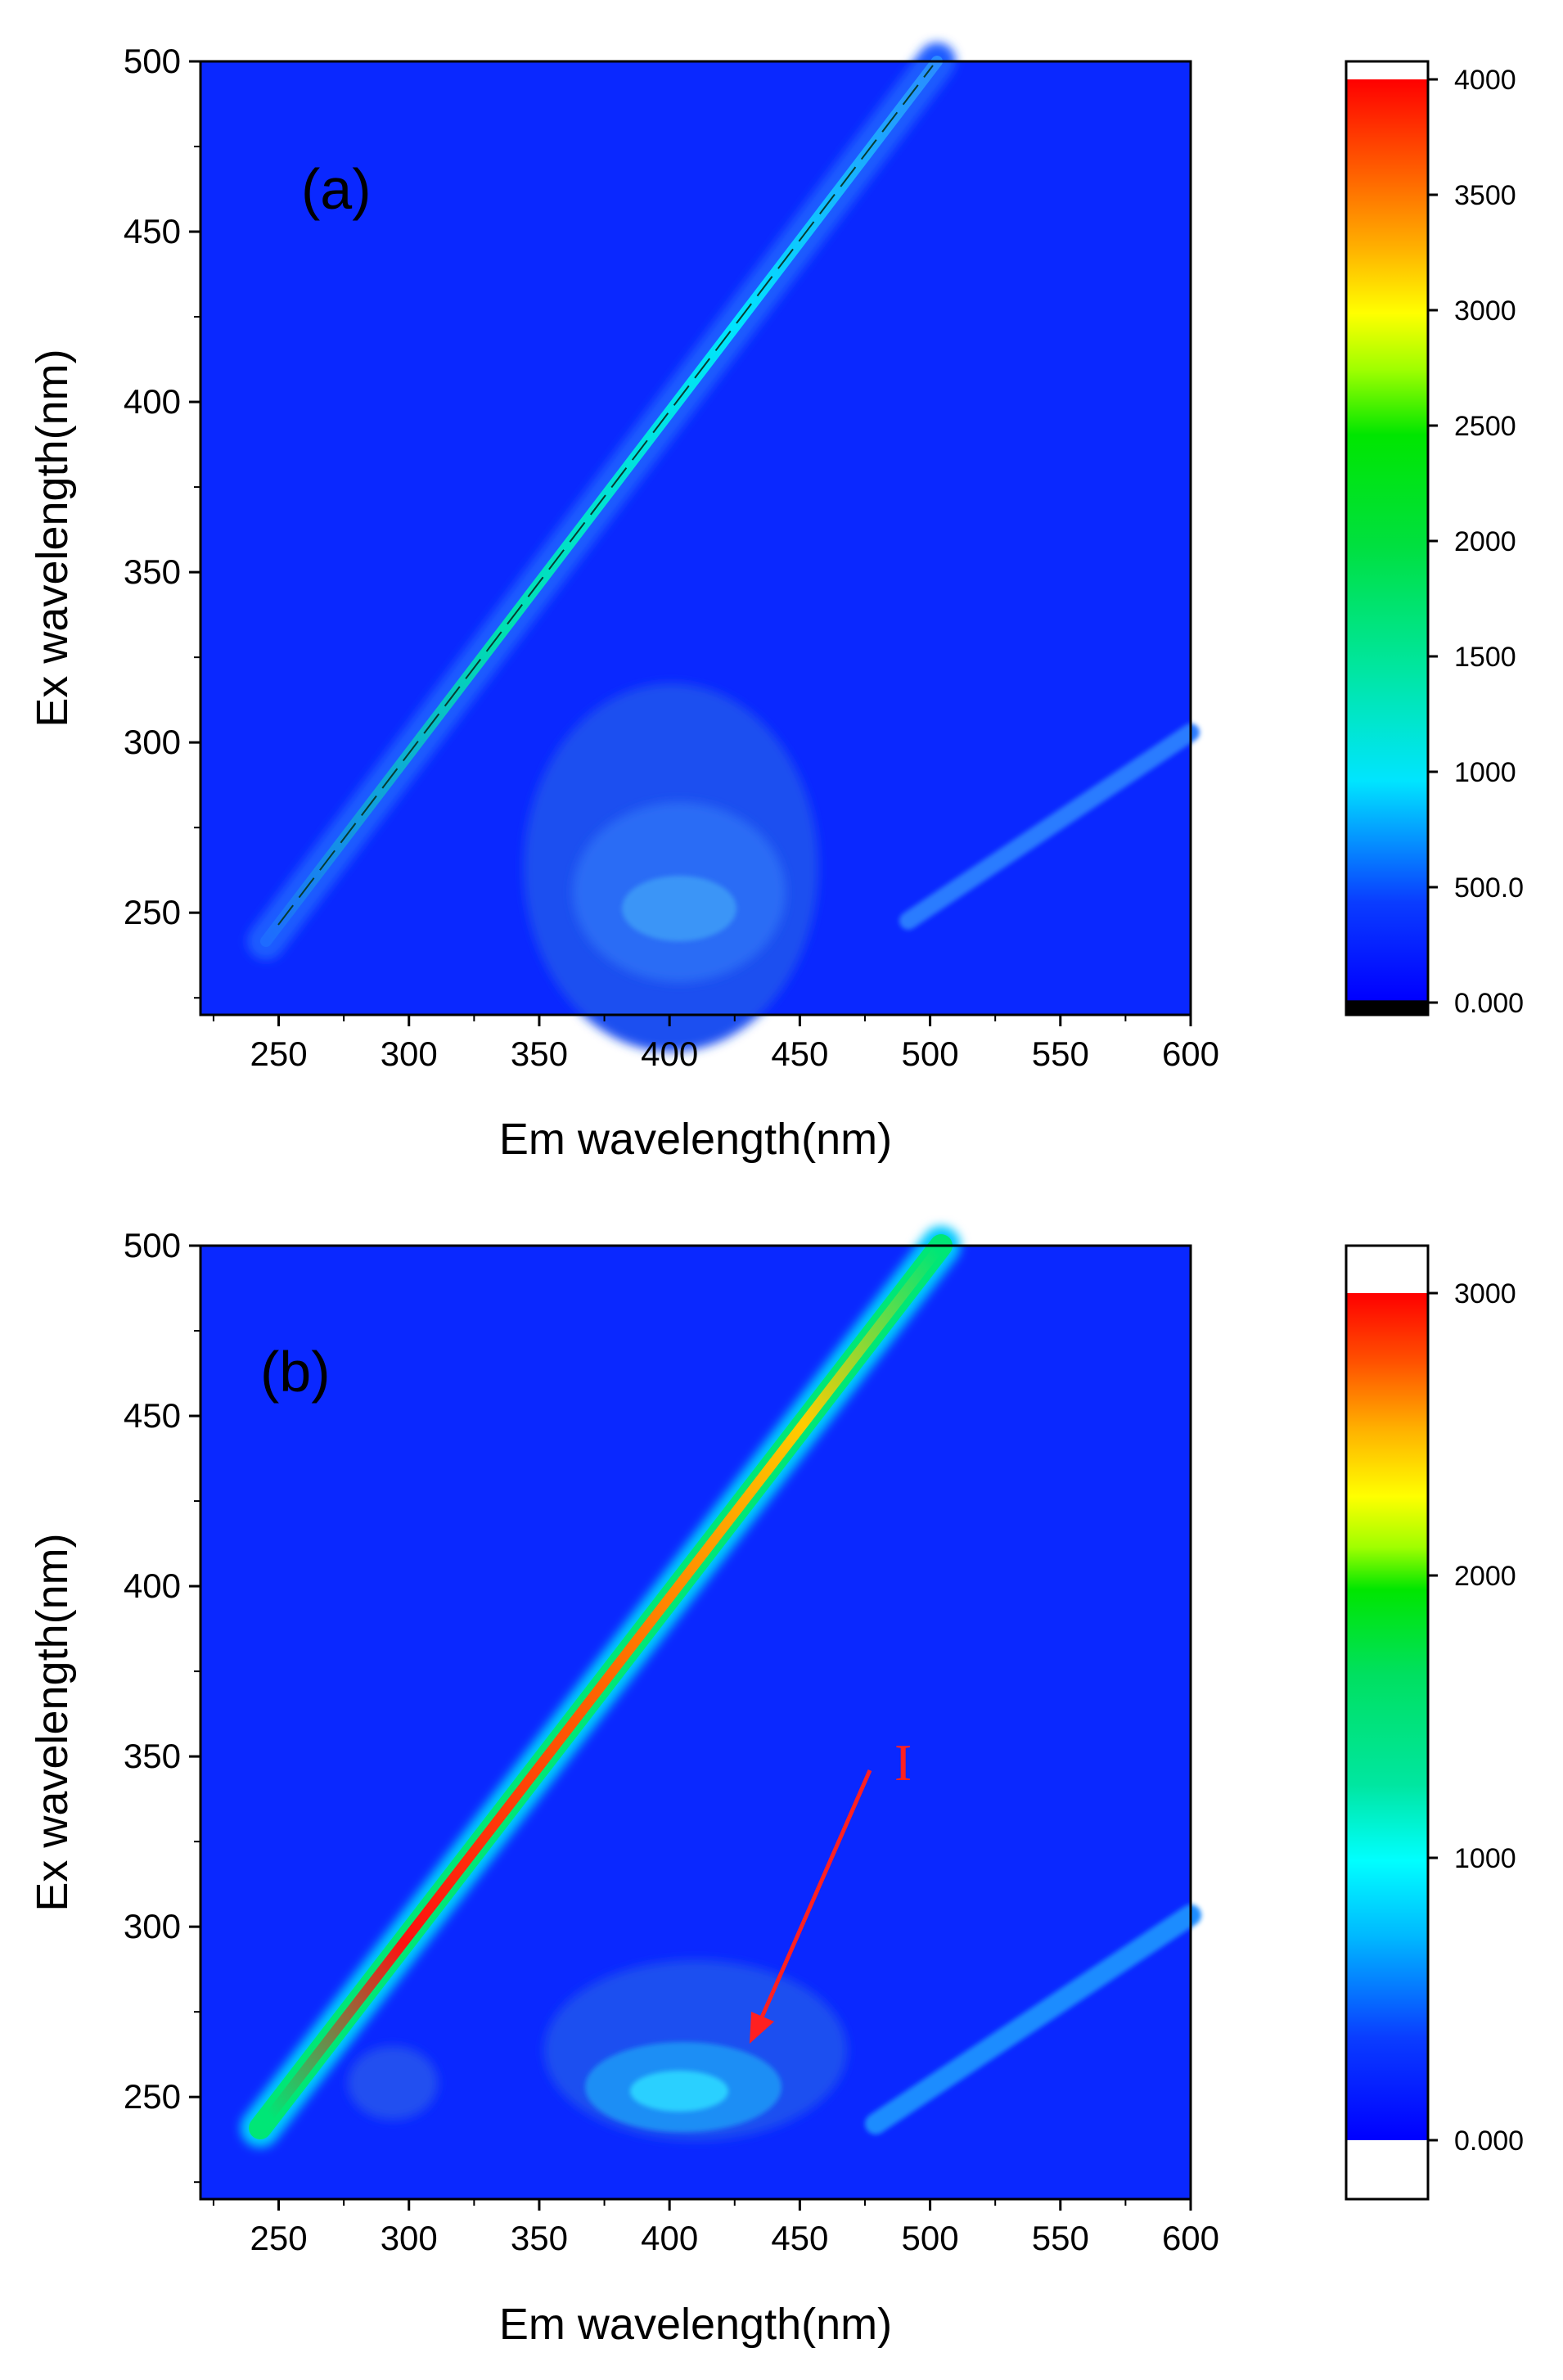 The width and height of the screenshot is (1563, 2380). I want to click on colorbar-ticks-b: 0.000 1000 2000 3000, so click(1476, 1718).